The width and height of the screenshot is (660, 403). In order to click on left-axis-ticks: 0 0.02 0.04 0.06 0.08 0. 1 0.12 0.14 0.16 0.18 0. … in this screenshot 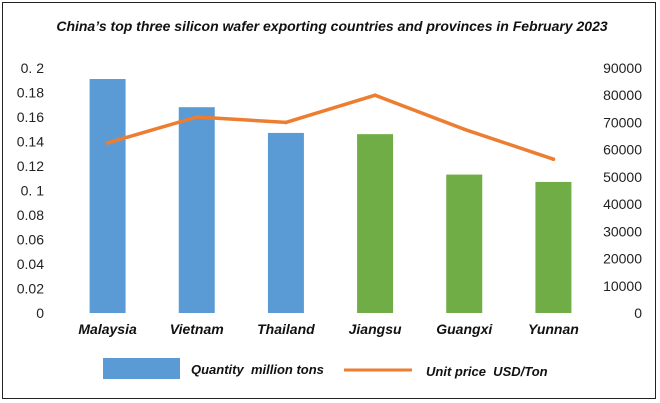, I will do `click(30, 190)`.